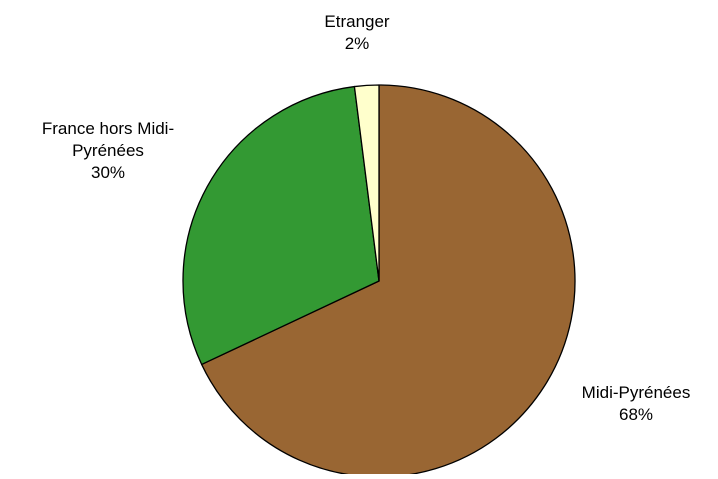 The height and width of the screenshot is (479, 718). What do you see at coordinates (357, 43) in the screenshot?
I see `pie-label-line: 2%` at bounding box center [357, 43].